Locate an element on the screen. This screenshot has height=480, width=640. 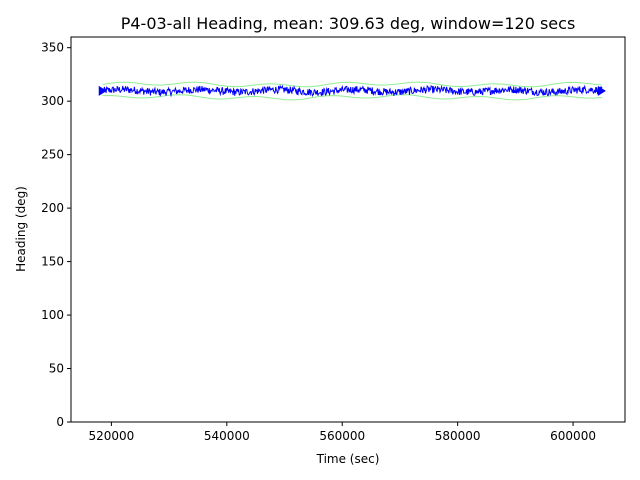
x-axis-label: Time (sec) is located at coordinates (348, 459).